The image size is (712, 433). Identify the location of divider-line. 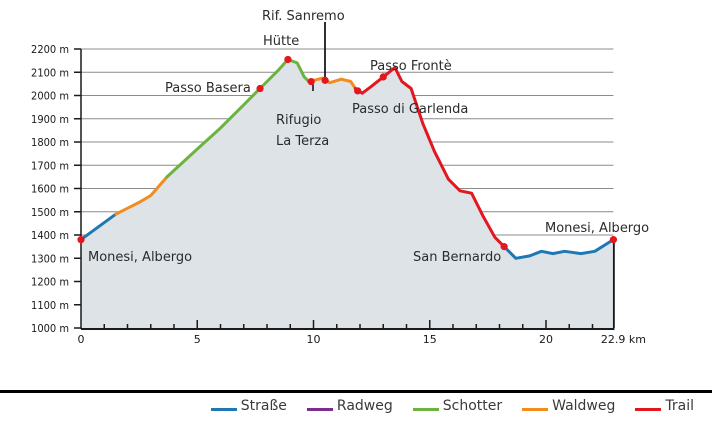
(356, 391).